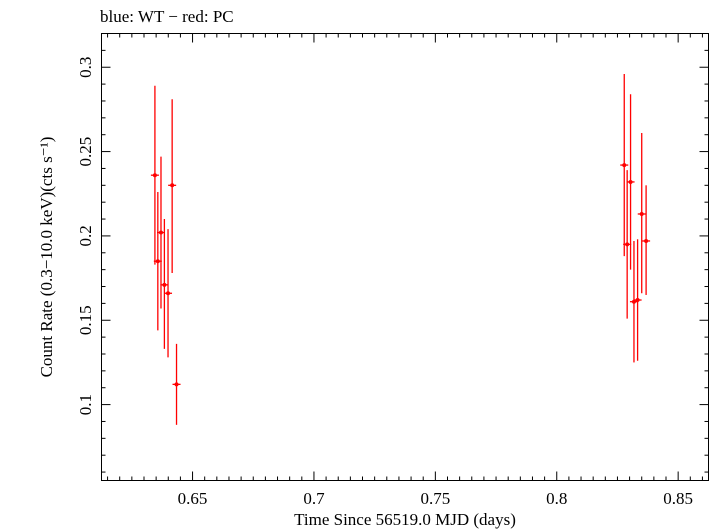 This screenshot has height=532, width=716. What do you see at coordinates (556, 498) in the screenshot?
I see `x-tick-label: 0.8` at bounding box center [556, 498].